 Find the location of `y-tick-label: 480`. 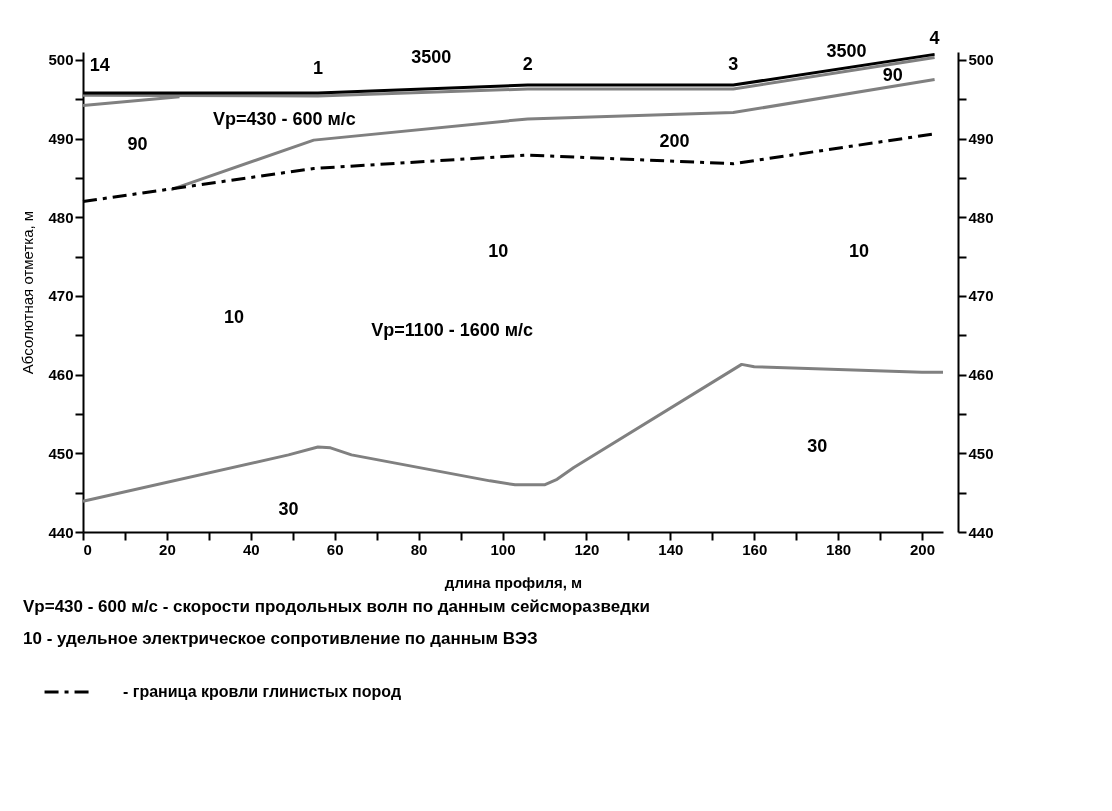

y-tick-label: 480 is located at coordinates (61, 217).